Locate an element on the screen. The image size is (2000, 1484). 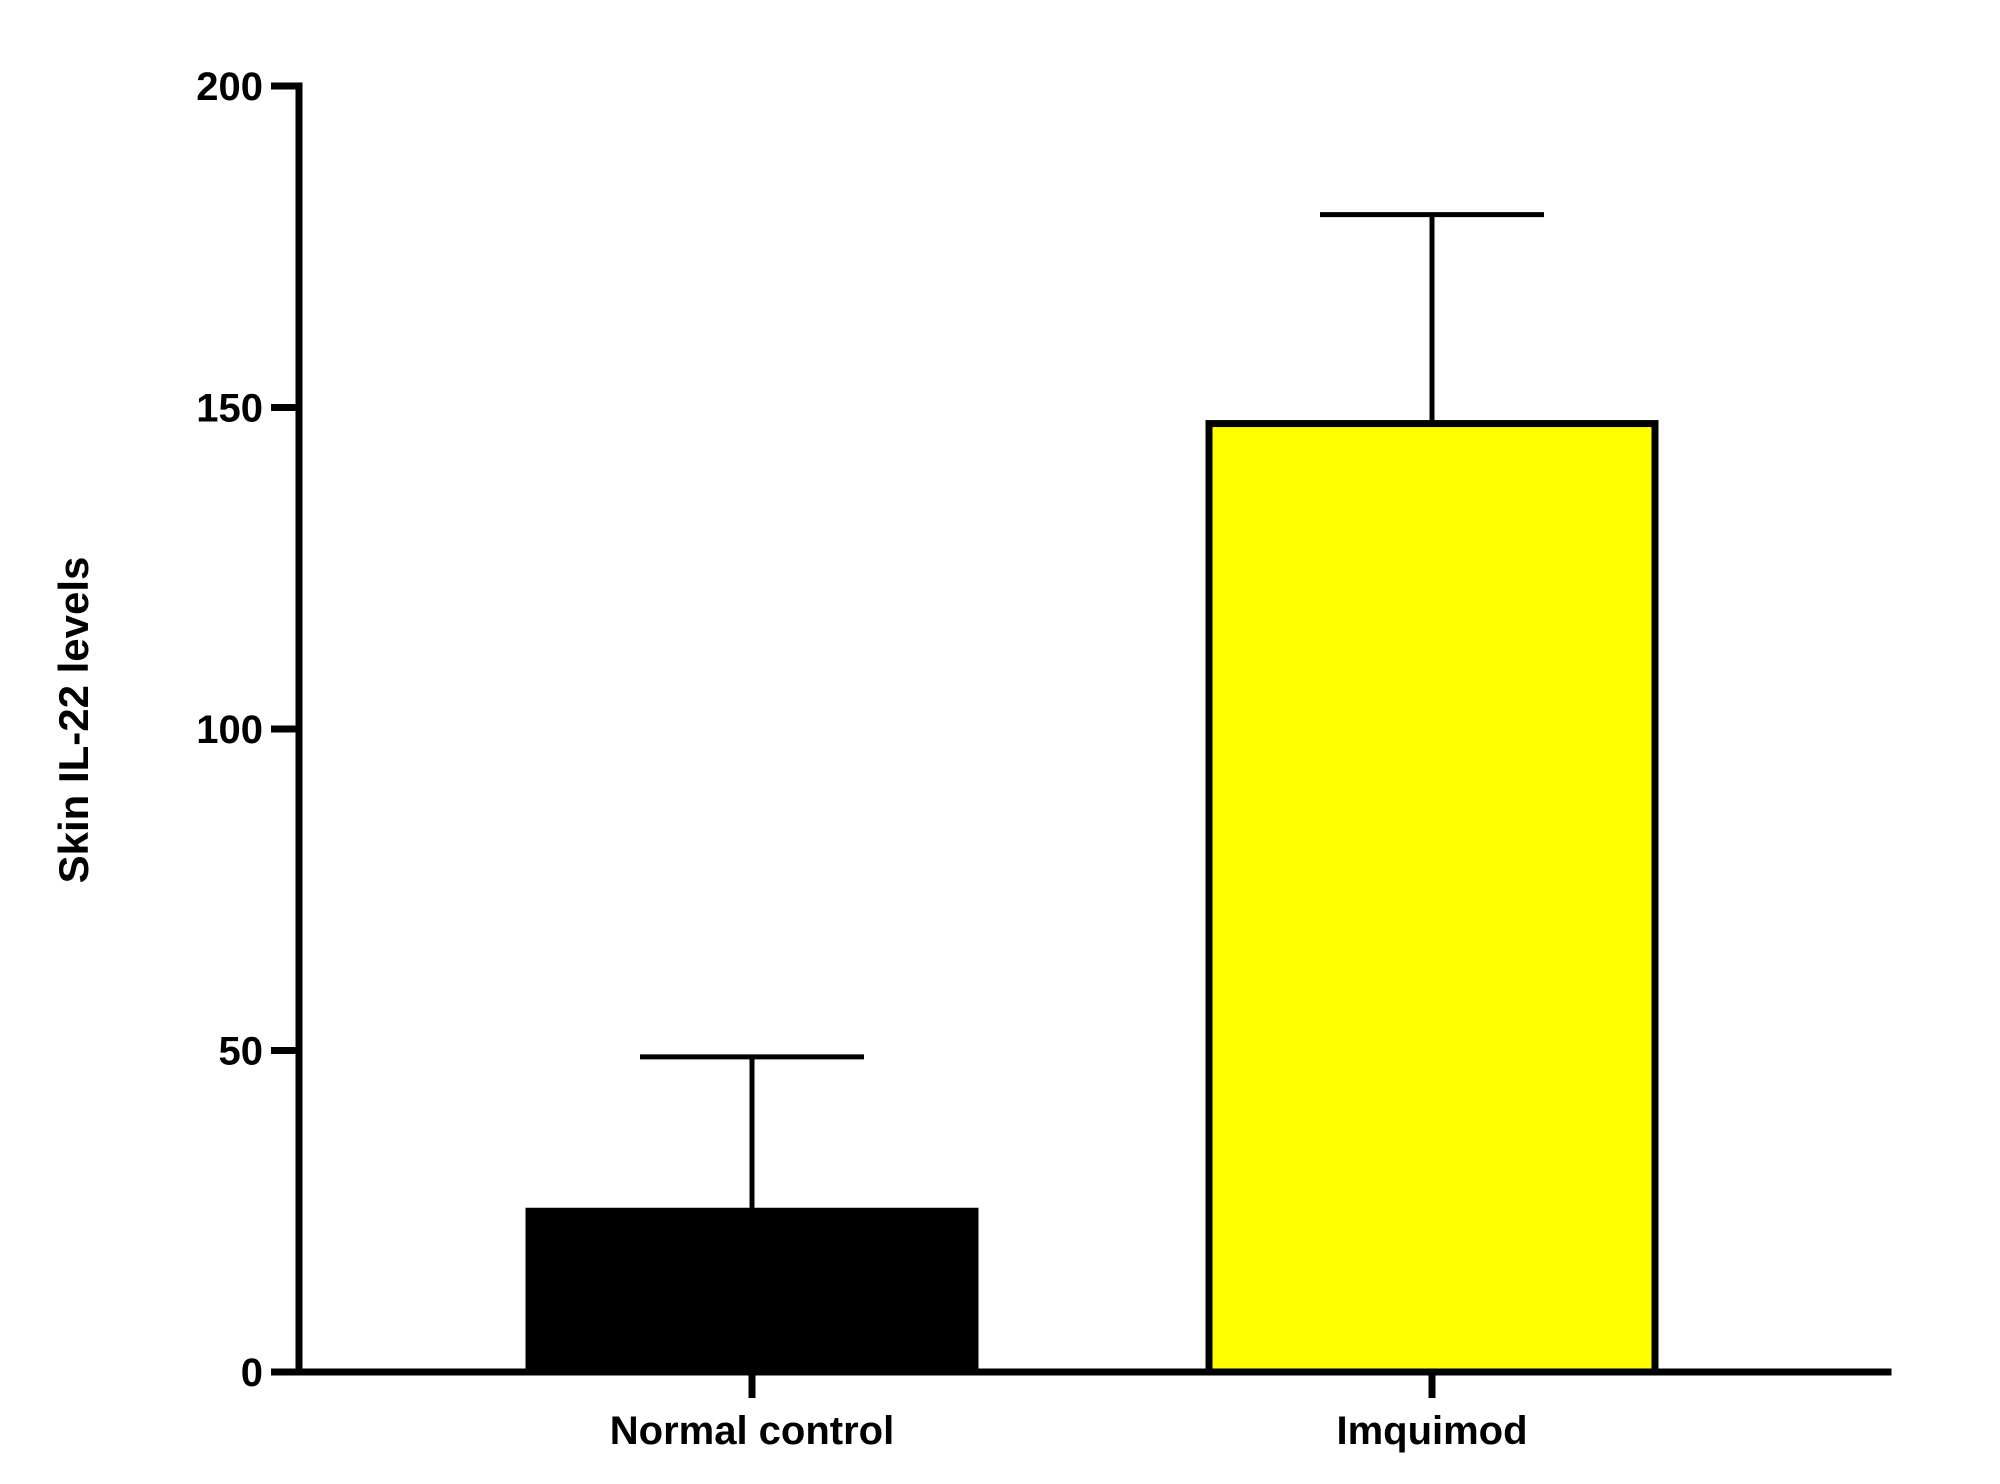
x-tick-label-normal-control: Normal control is located at coordinates (752, 1431).